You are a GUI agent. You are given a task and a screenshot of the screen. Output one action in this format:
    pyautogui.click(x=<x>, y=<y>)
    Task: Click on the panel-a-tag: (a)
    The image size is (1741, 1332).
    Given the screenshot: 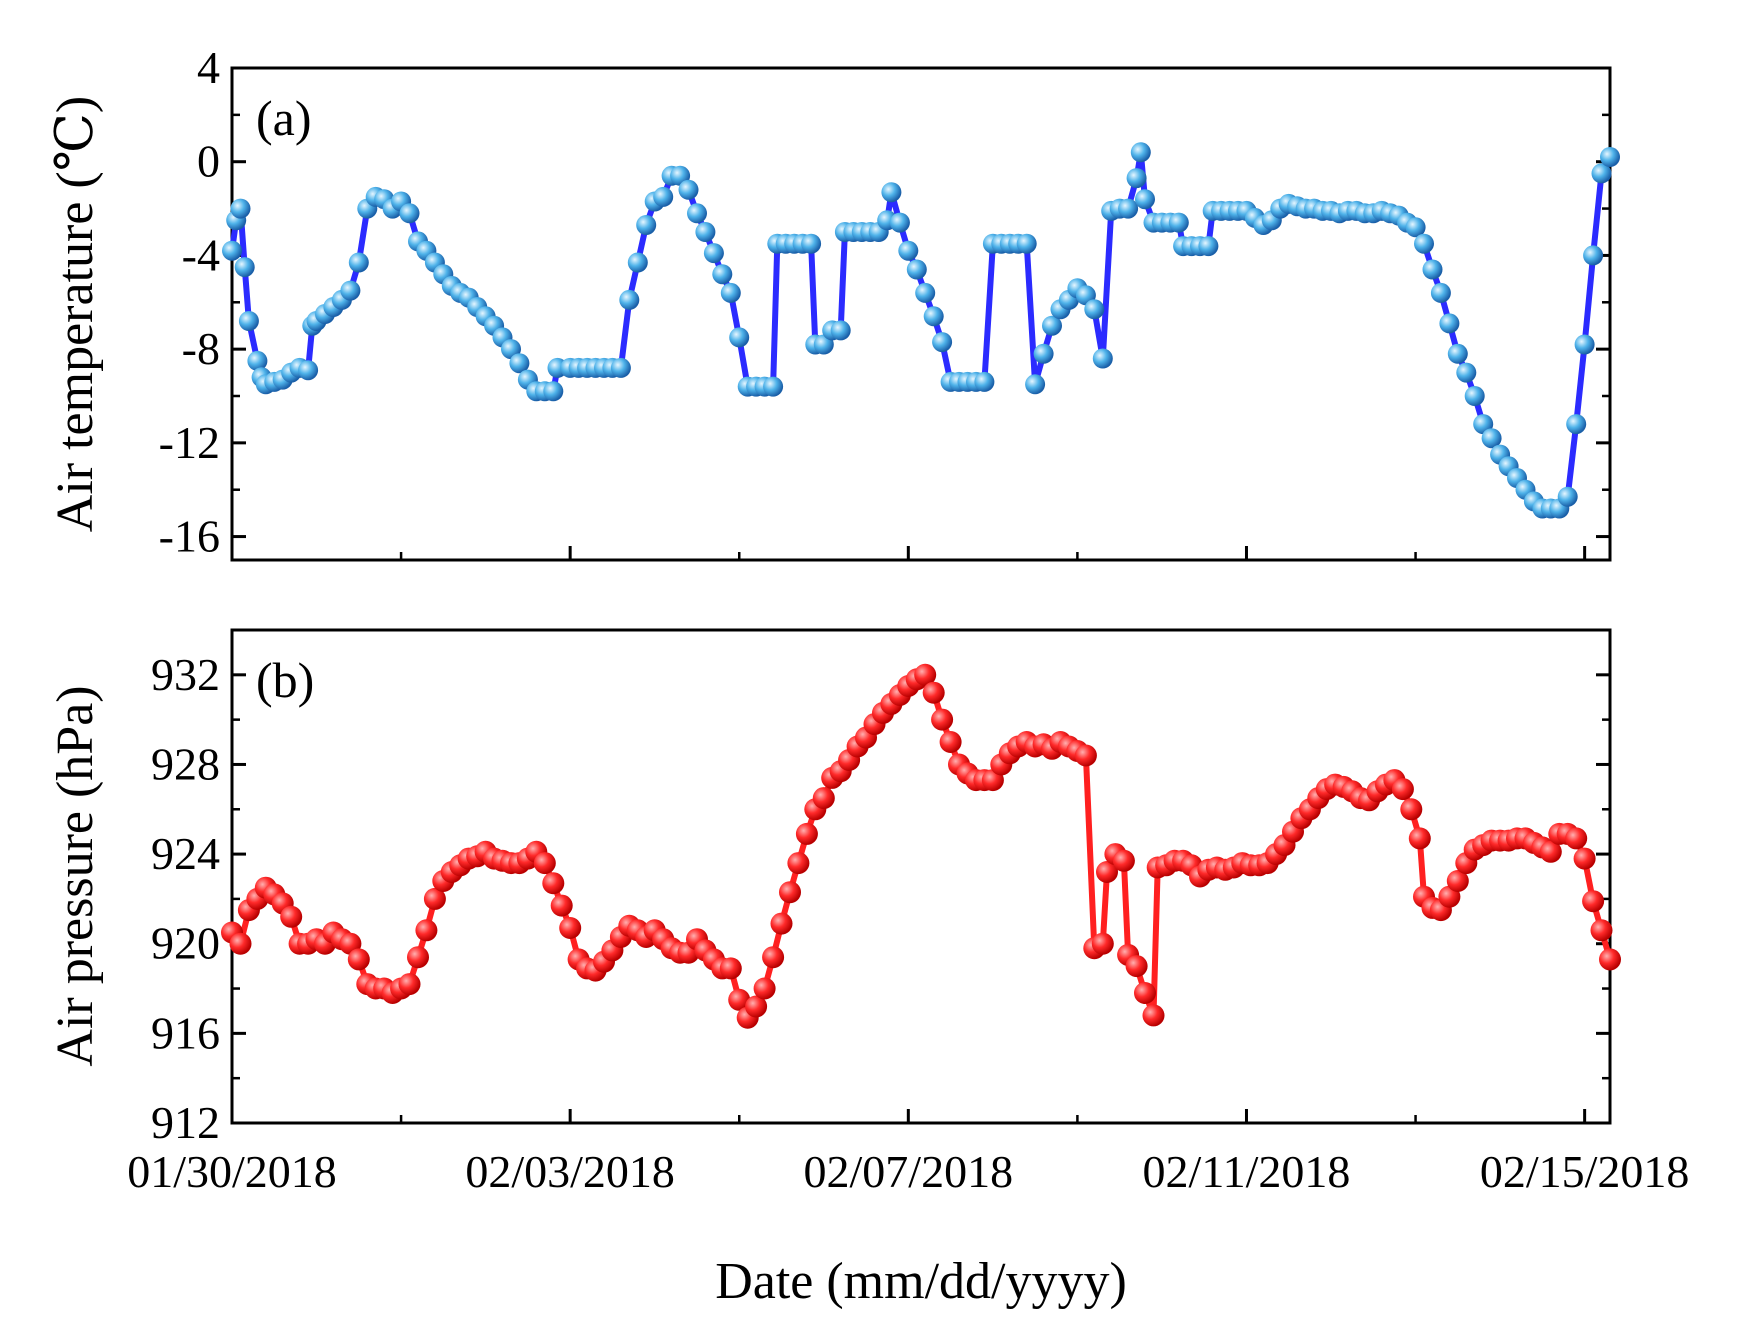 What is the action you would take?
    pyautogui.click(x=284, y=118)
    